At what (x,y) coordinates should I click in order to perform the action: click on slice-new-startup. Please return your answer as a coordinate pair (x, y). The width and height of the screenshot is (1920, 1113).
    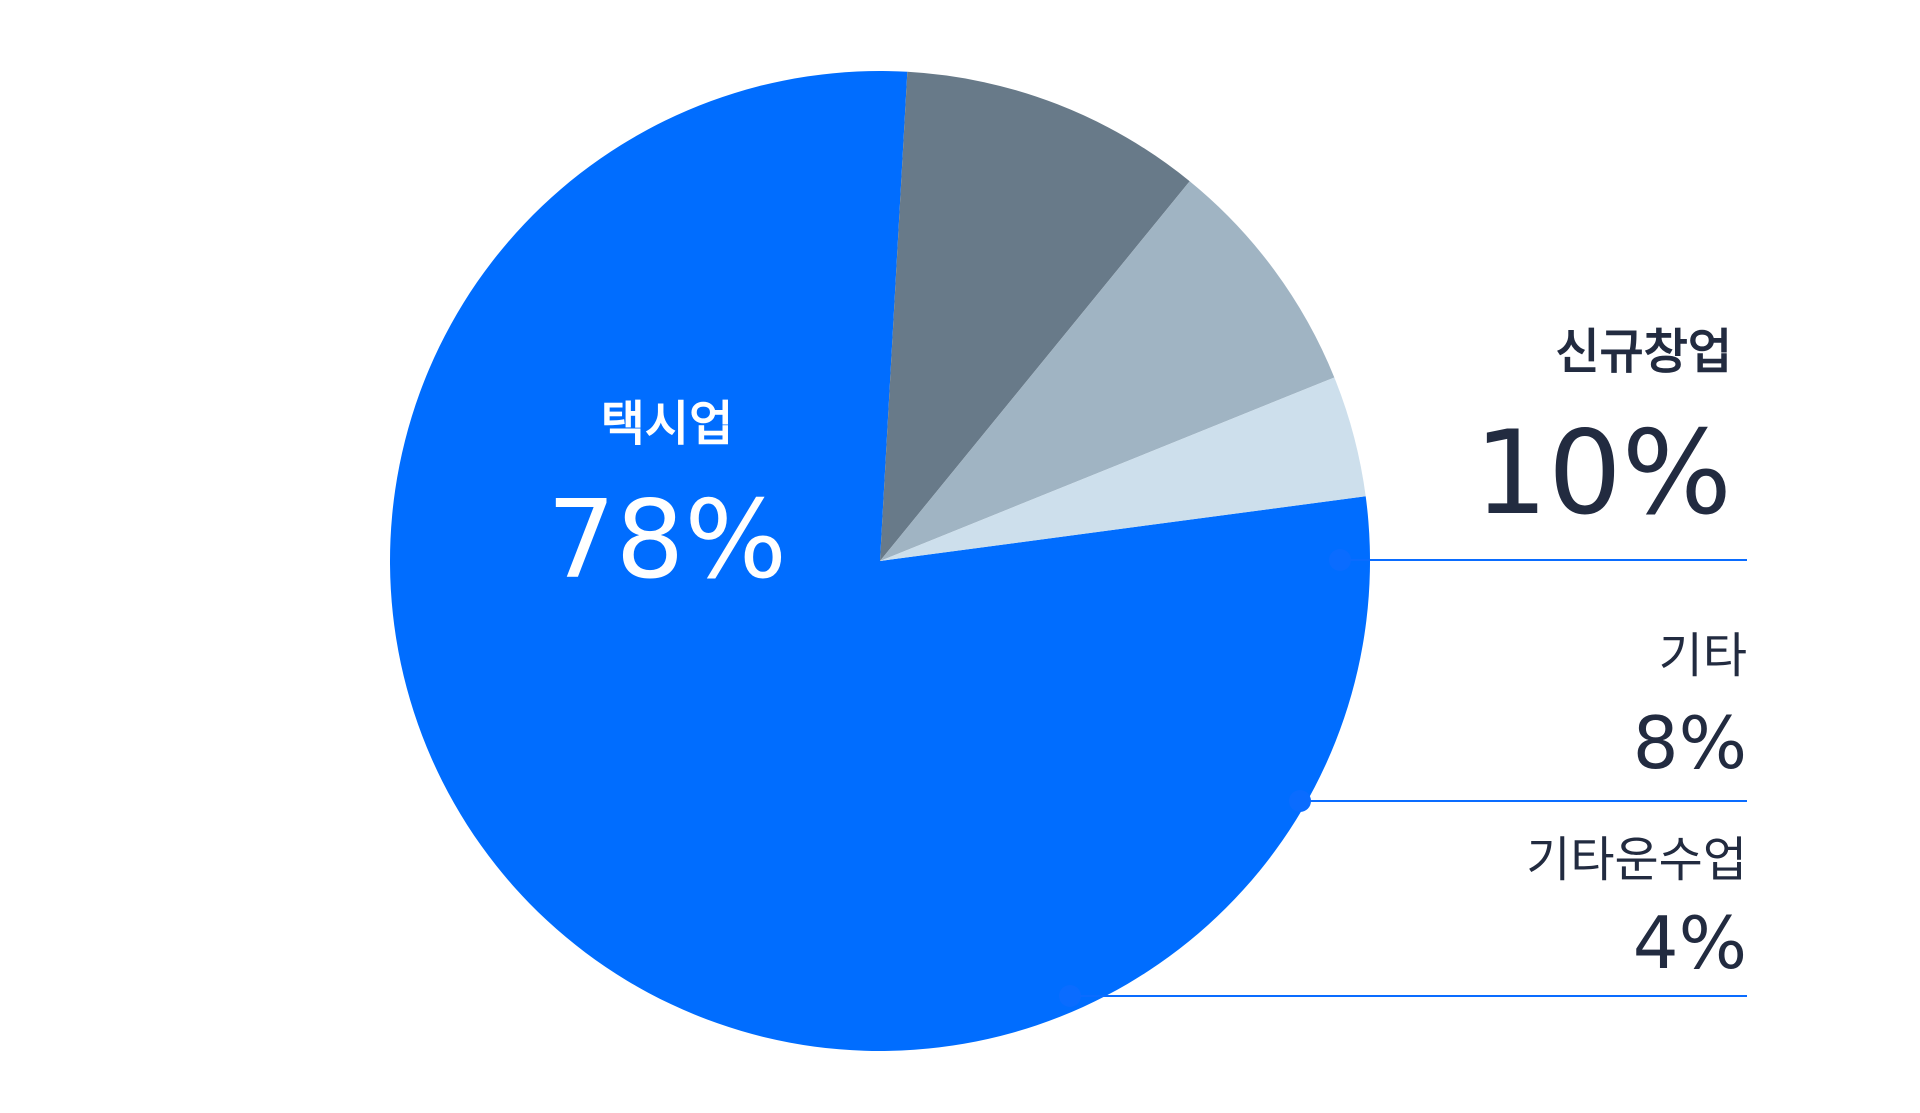
    Looking at the image, I should click on (1035, 316).